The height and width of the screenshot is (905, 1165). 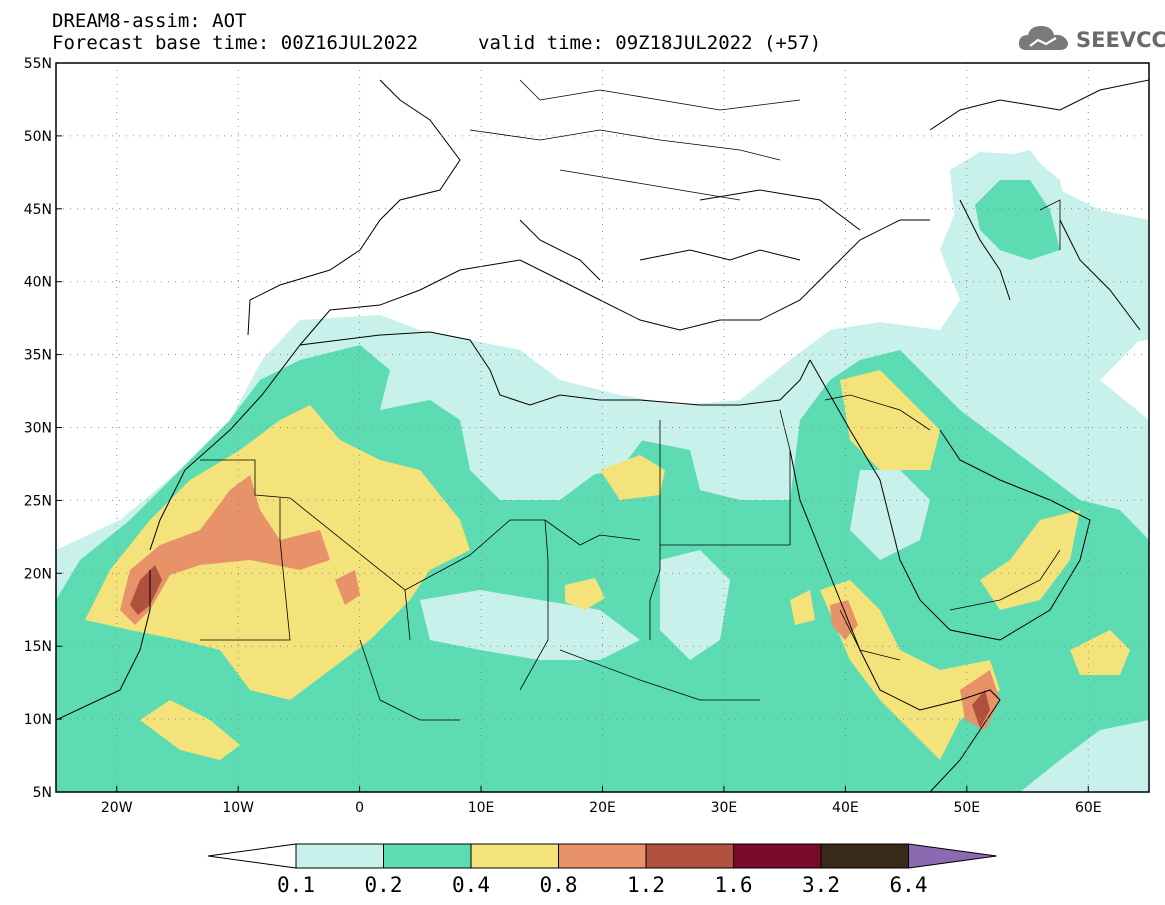 I want to click on lon-tick-label: 50E, so click(x=966, y=808).